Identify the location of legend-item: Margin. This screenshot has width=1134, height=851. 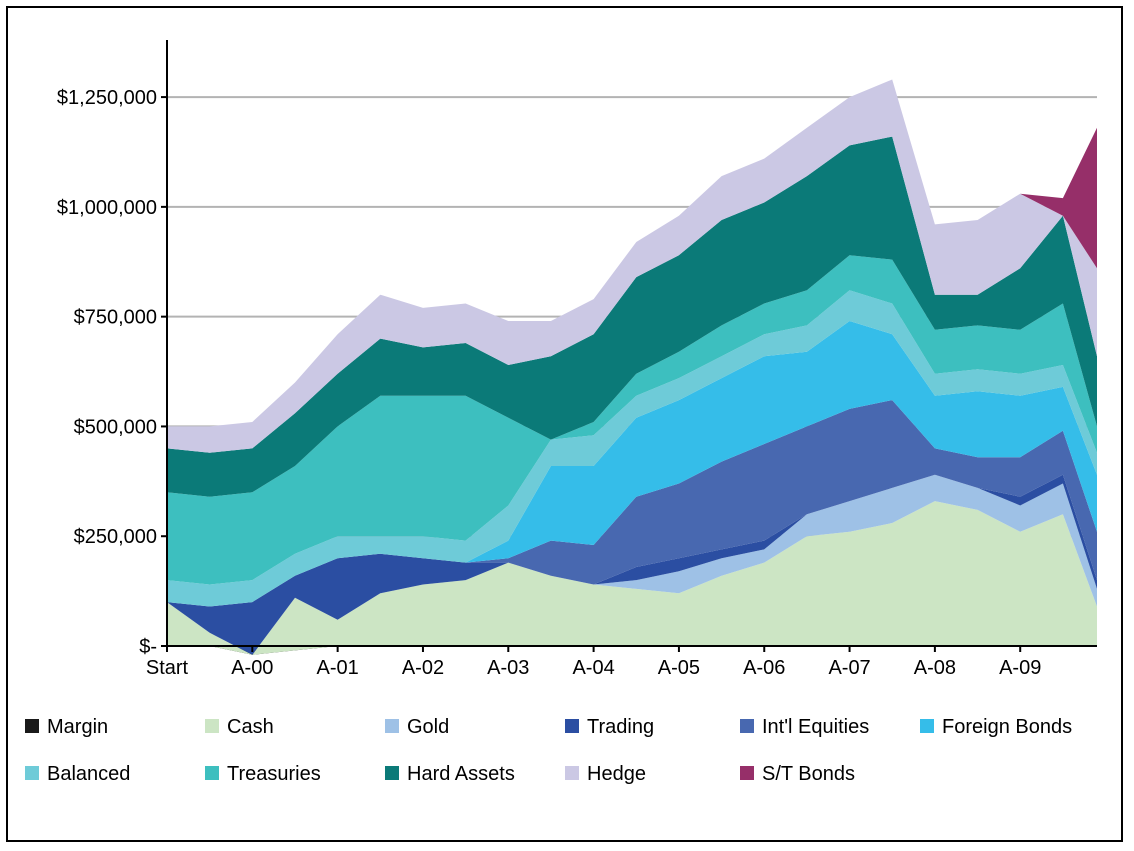
(66, 727).